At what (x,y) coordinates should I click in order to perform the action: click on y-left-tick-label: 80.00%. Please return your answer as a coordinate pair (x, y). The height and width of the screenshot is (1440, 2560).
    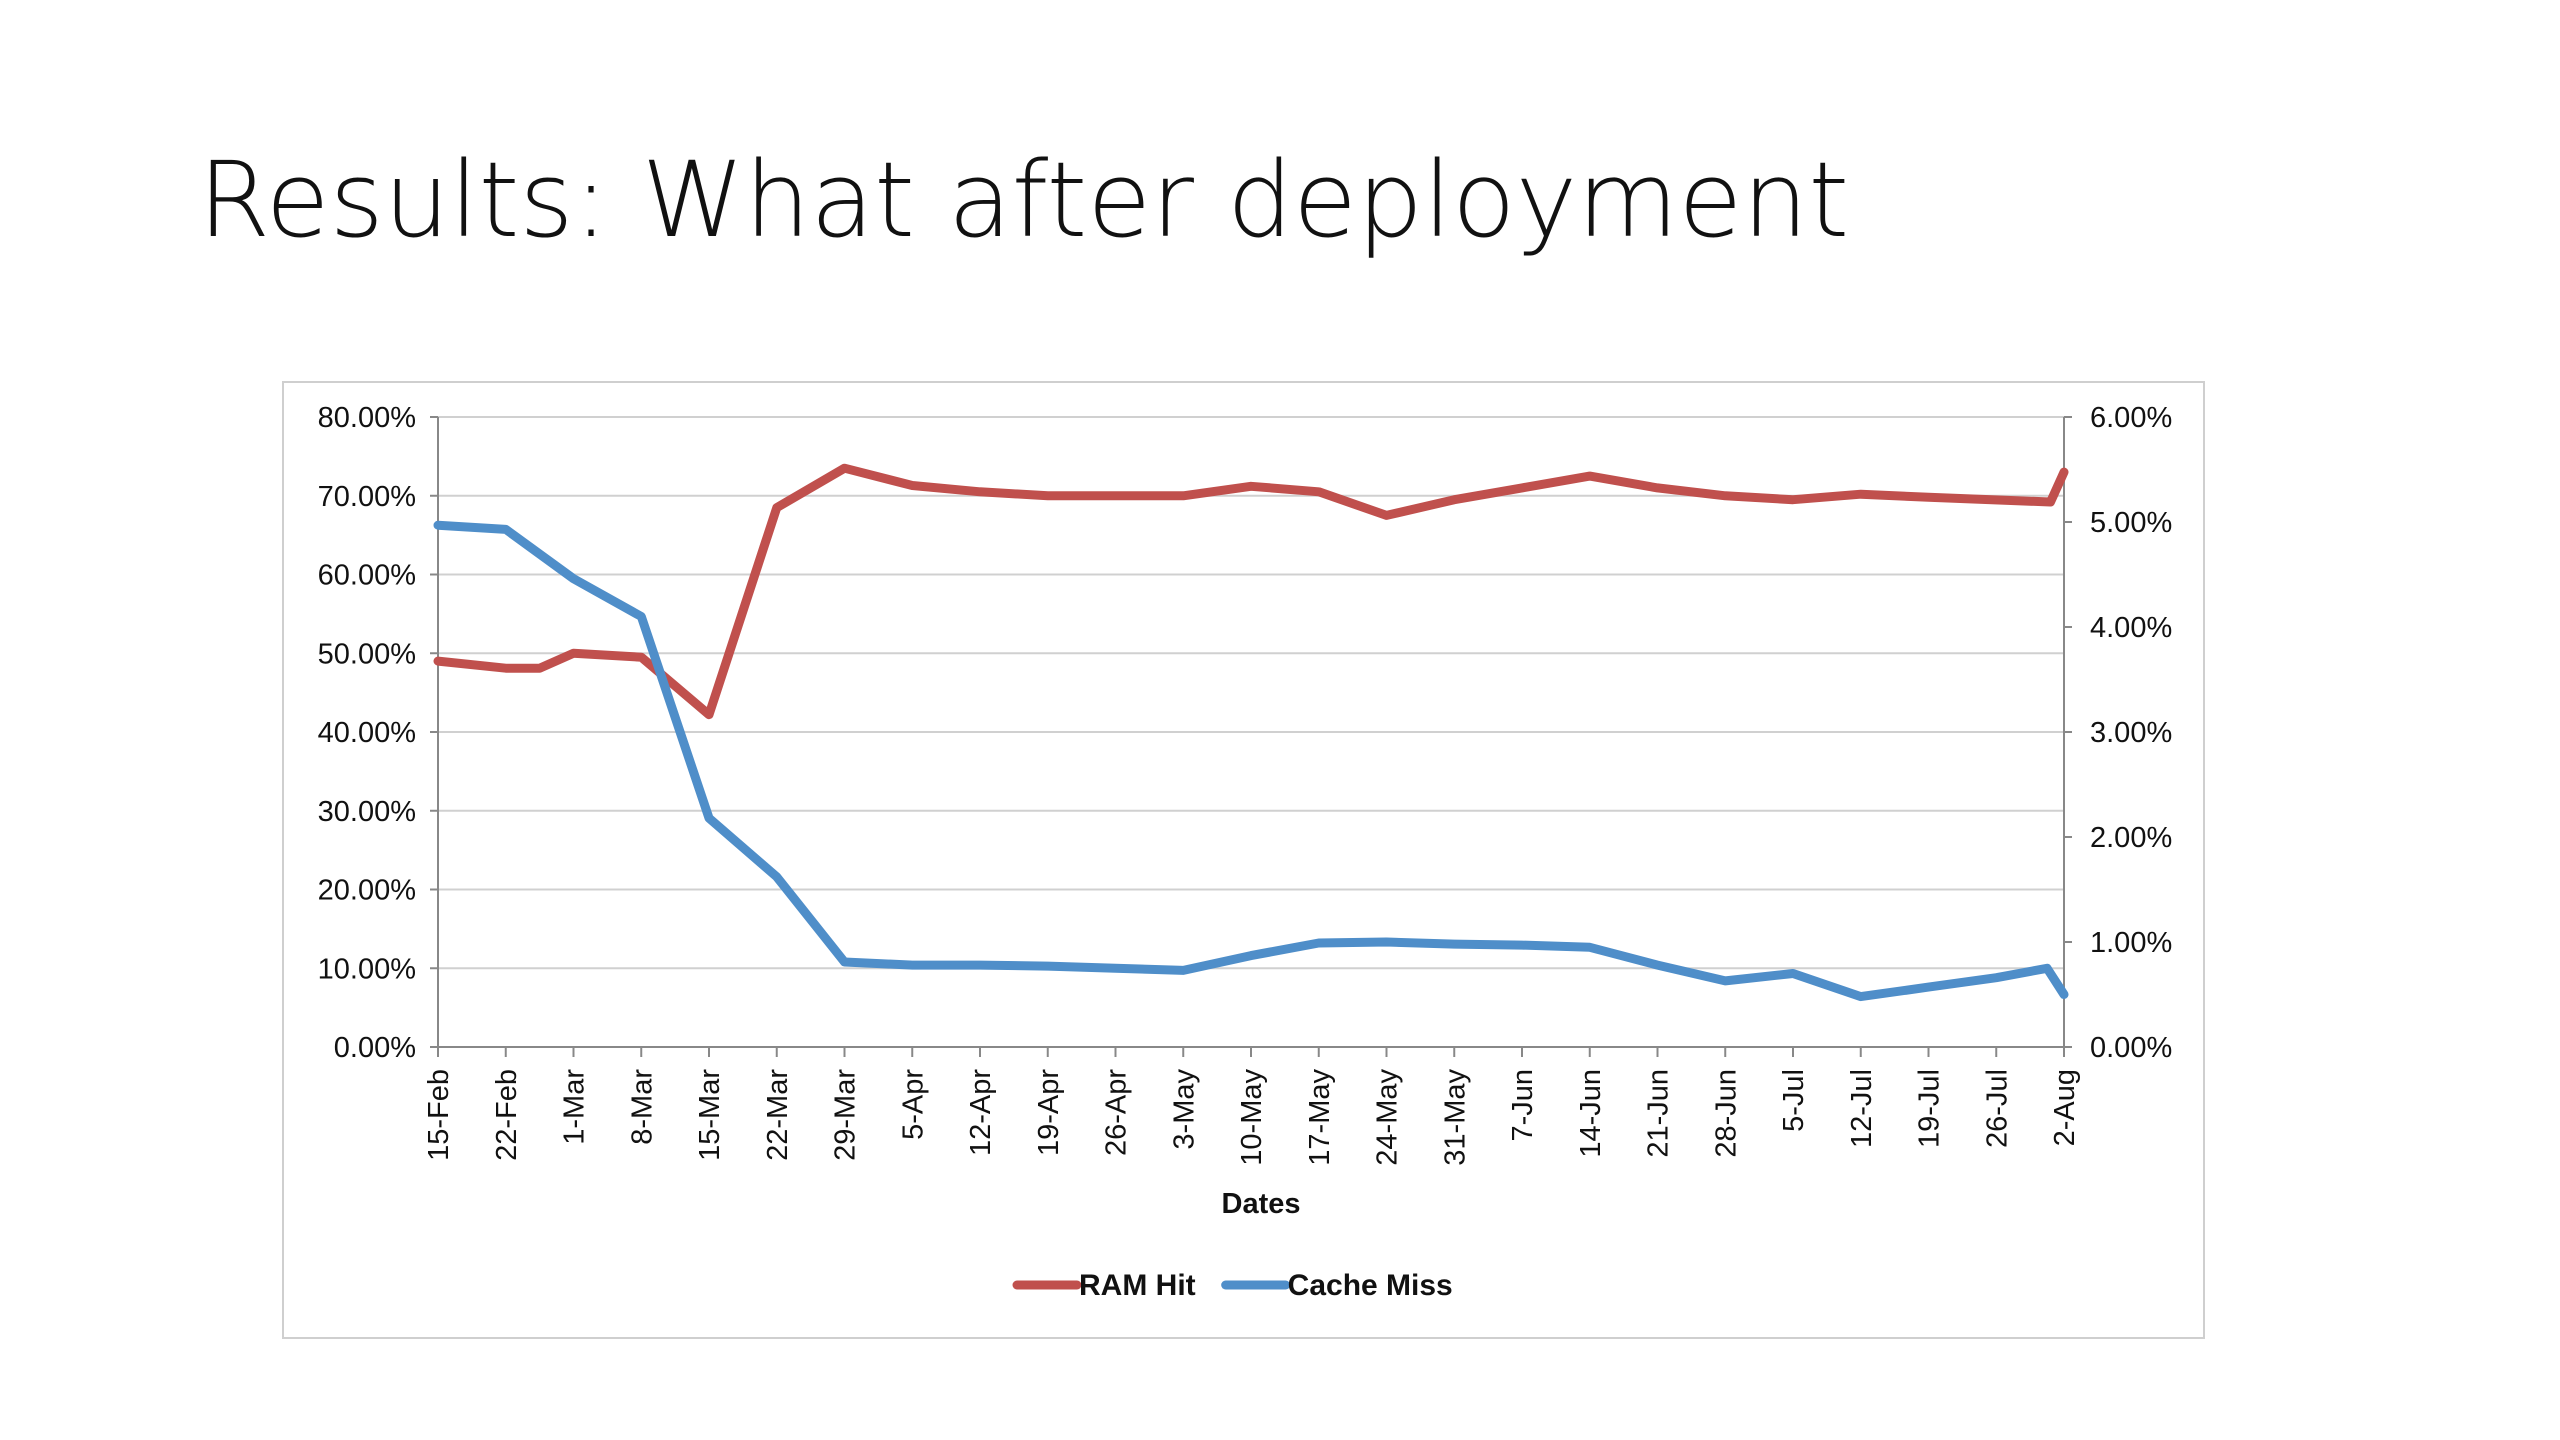
    Looking at the image, I should click on (367, 418).